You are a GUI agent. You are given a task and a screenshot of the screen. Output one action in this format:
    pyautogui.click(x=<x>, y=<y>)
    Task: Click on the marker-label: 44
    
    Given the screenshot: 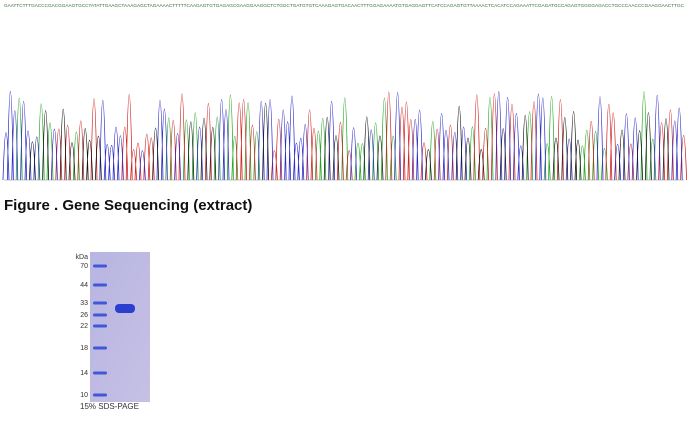 What is the action you would take?
    pyautogui.click(x=84, y=285)
    